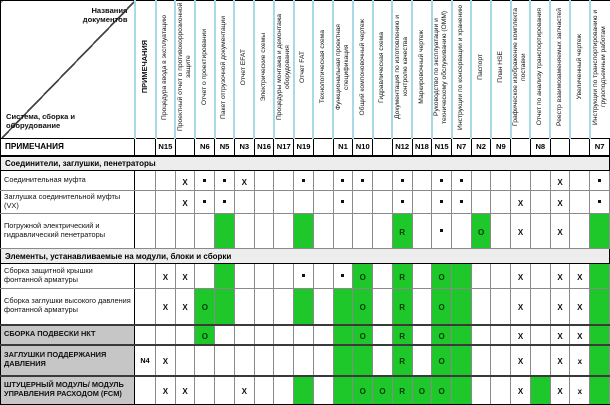 The height and width of the screenshot is (405, 610). I want to click on column-header-label: Функциональная проектная спецификация, so click(342, 67).